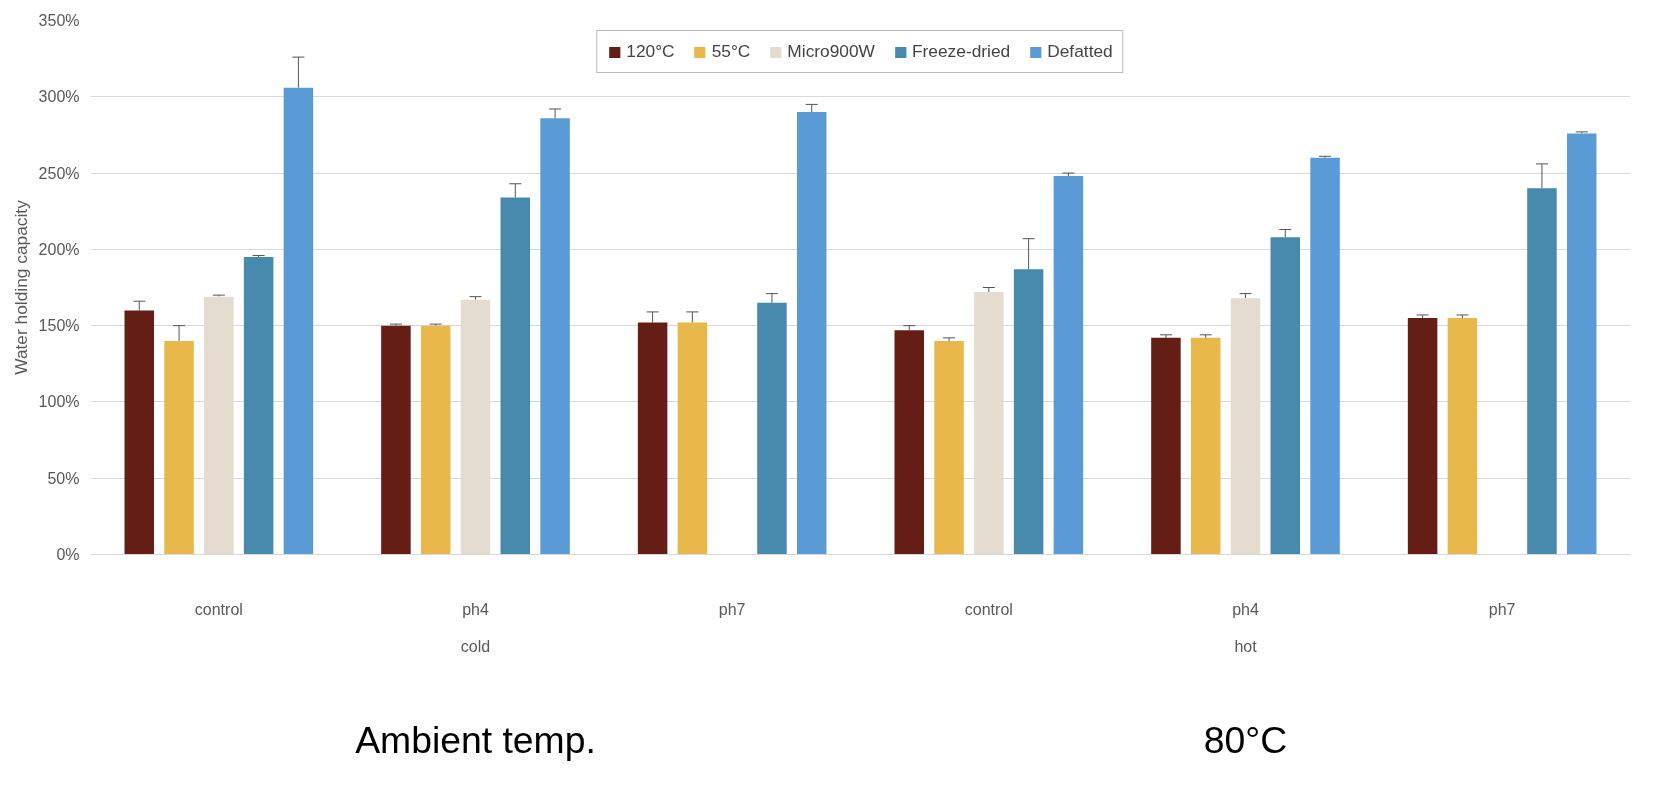 This screenshot has height=806, width=1660. What do you see at coordinates (63, 478) in the screenshot?
I see `y-tick-label: 50%` at bounding box center [63, 478].